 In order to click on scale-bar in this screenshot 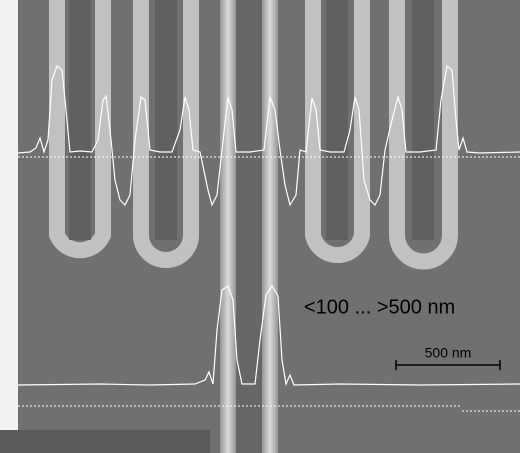, I will do `click(448, 365)`.